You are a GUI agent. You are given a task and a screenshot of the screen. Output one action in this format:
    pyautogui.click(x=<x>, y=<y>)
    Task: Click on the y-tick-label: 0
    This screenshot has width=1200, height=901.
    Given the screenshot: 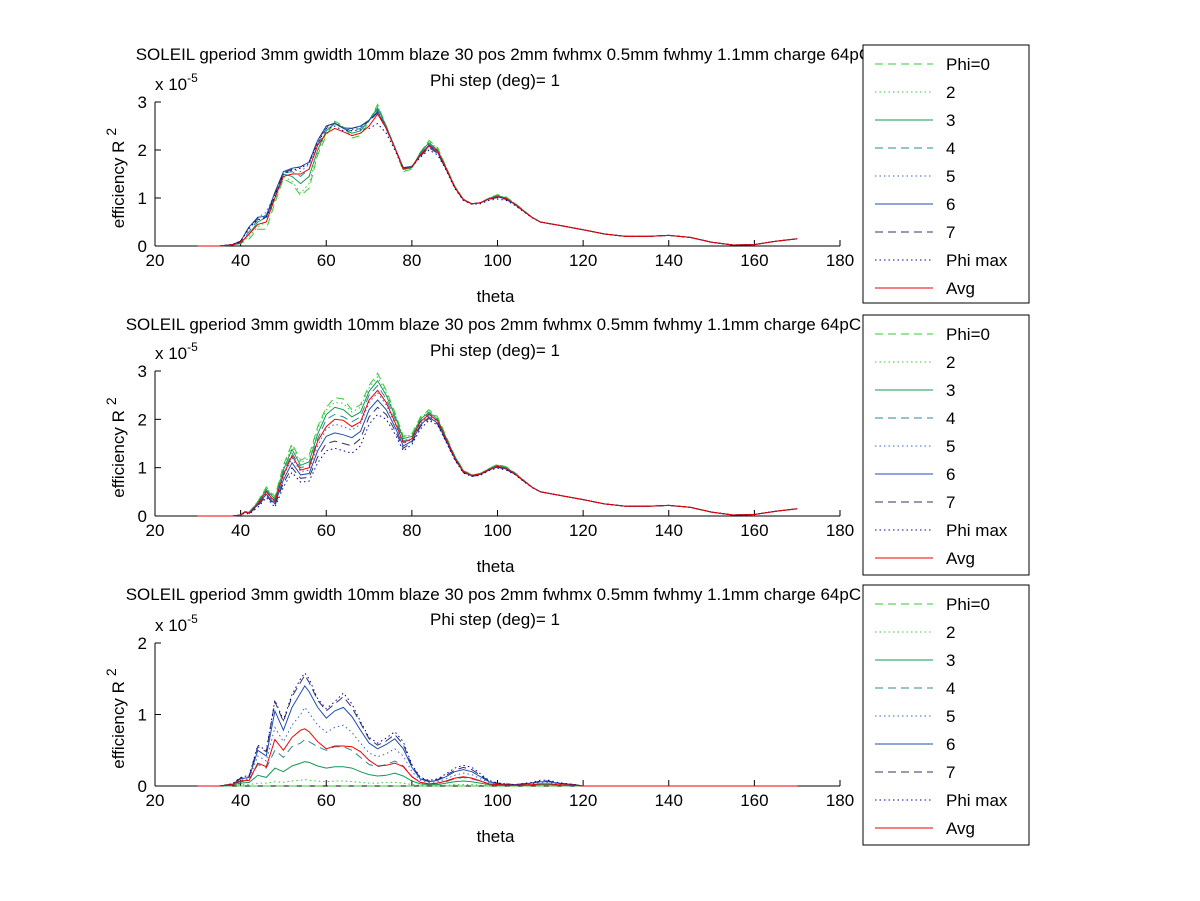 What is the action you would take?
    pyautogui.click(x=142, y=246)
    